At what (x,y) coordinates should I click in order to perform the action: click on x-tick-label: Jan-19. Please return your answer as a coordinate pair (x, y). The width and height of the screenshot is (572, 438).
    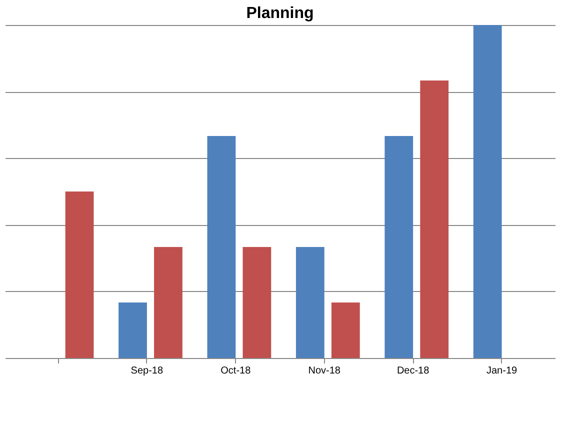
    Looking at the image, I should click on (502, 371).